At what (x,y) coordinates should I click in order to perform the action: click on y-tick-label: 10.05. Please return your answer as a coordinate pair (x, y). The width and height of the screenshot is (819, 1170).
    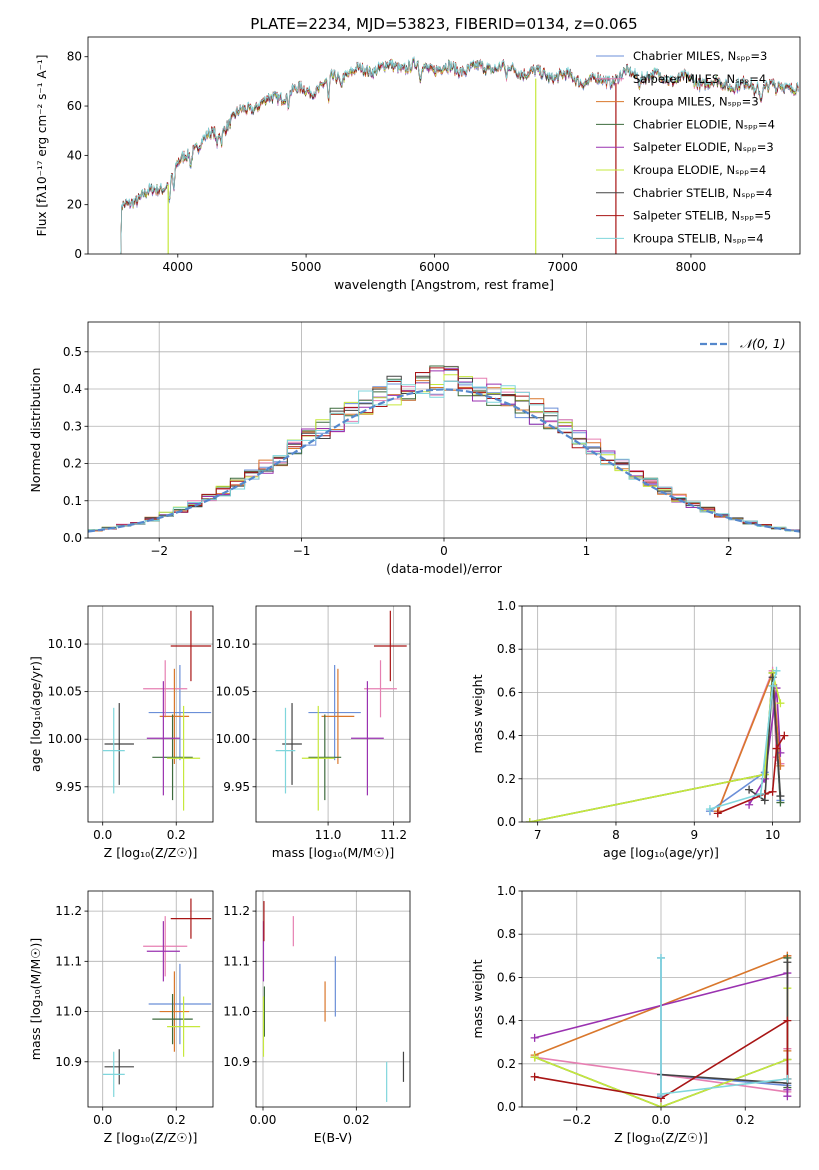
    Looking at the image, I should click on (233, 692).